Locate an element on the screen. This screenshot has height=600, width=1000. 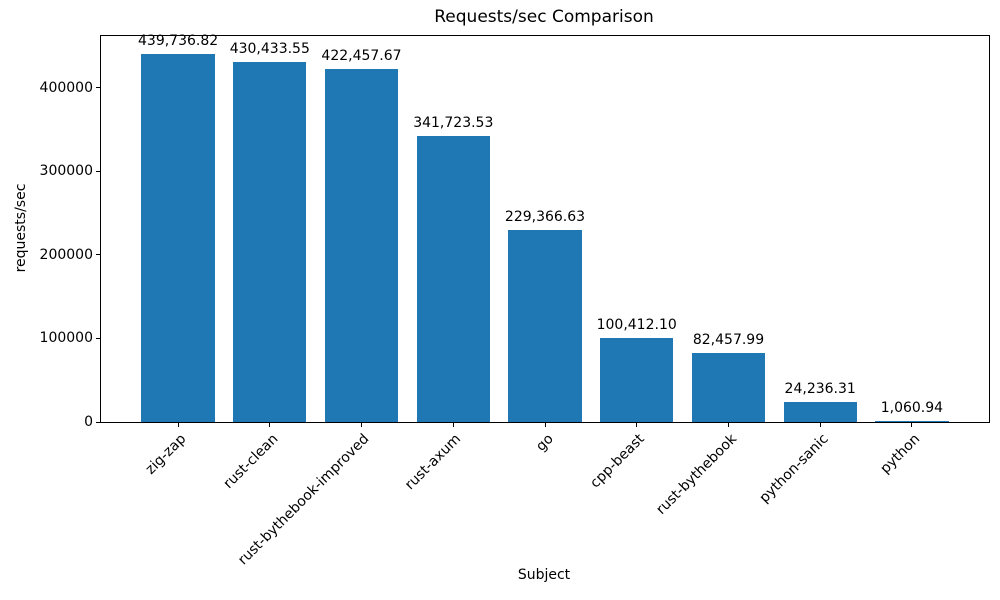
bar-python is located at coordinates (912, 421).